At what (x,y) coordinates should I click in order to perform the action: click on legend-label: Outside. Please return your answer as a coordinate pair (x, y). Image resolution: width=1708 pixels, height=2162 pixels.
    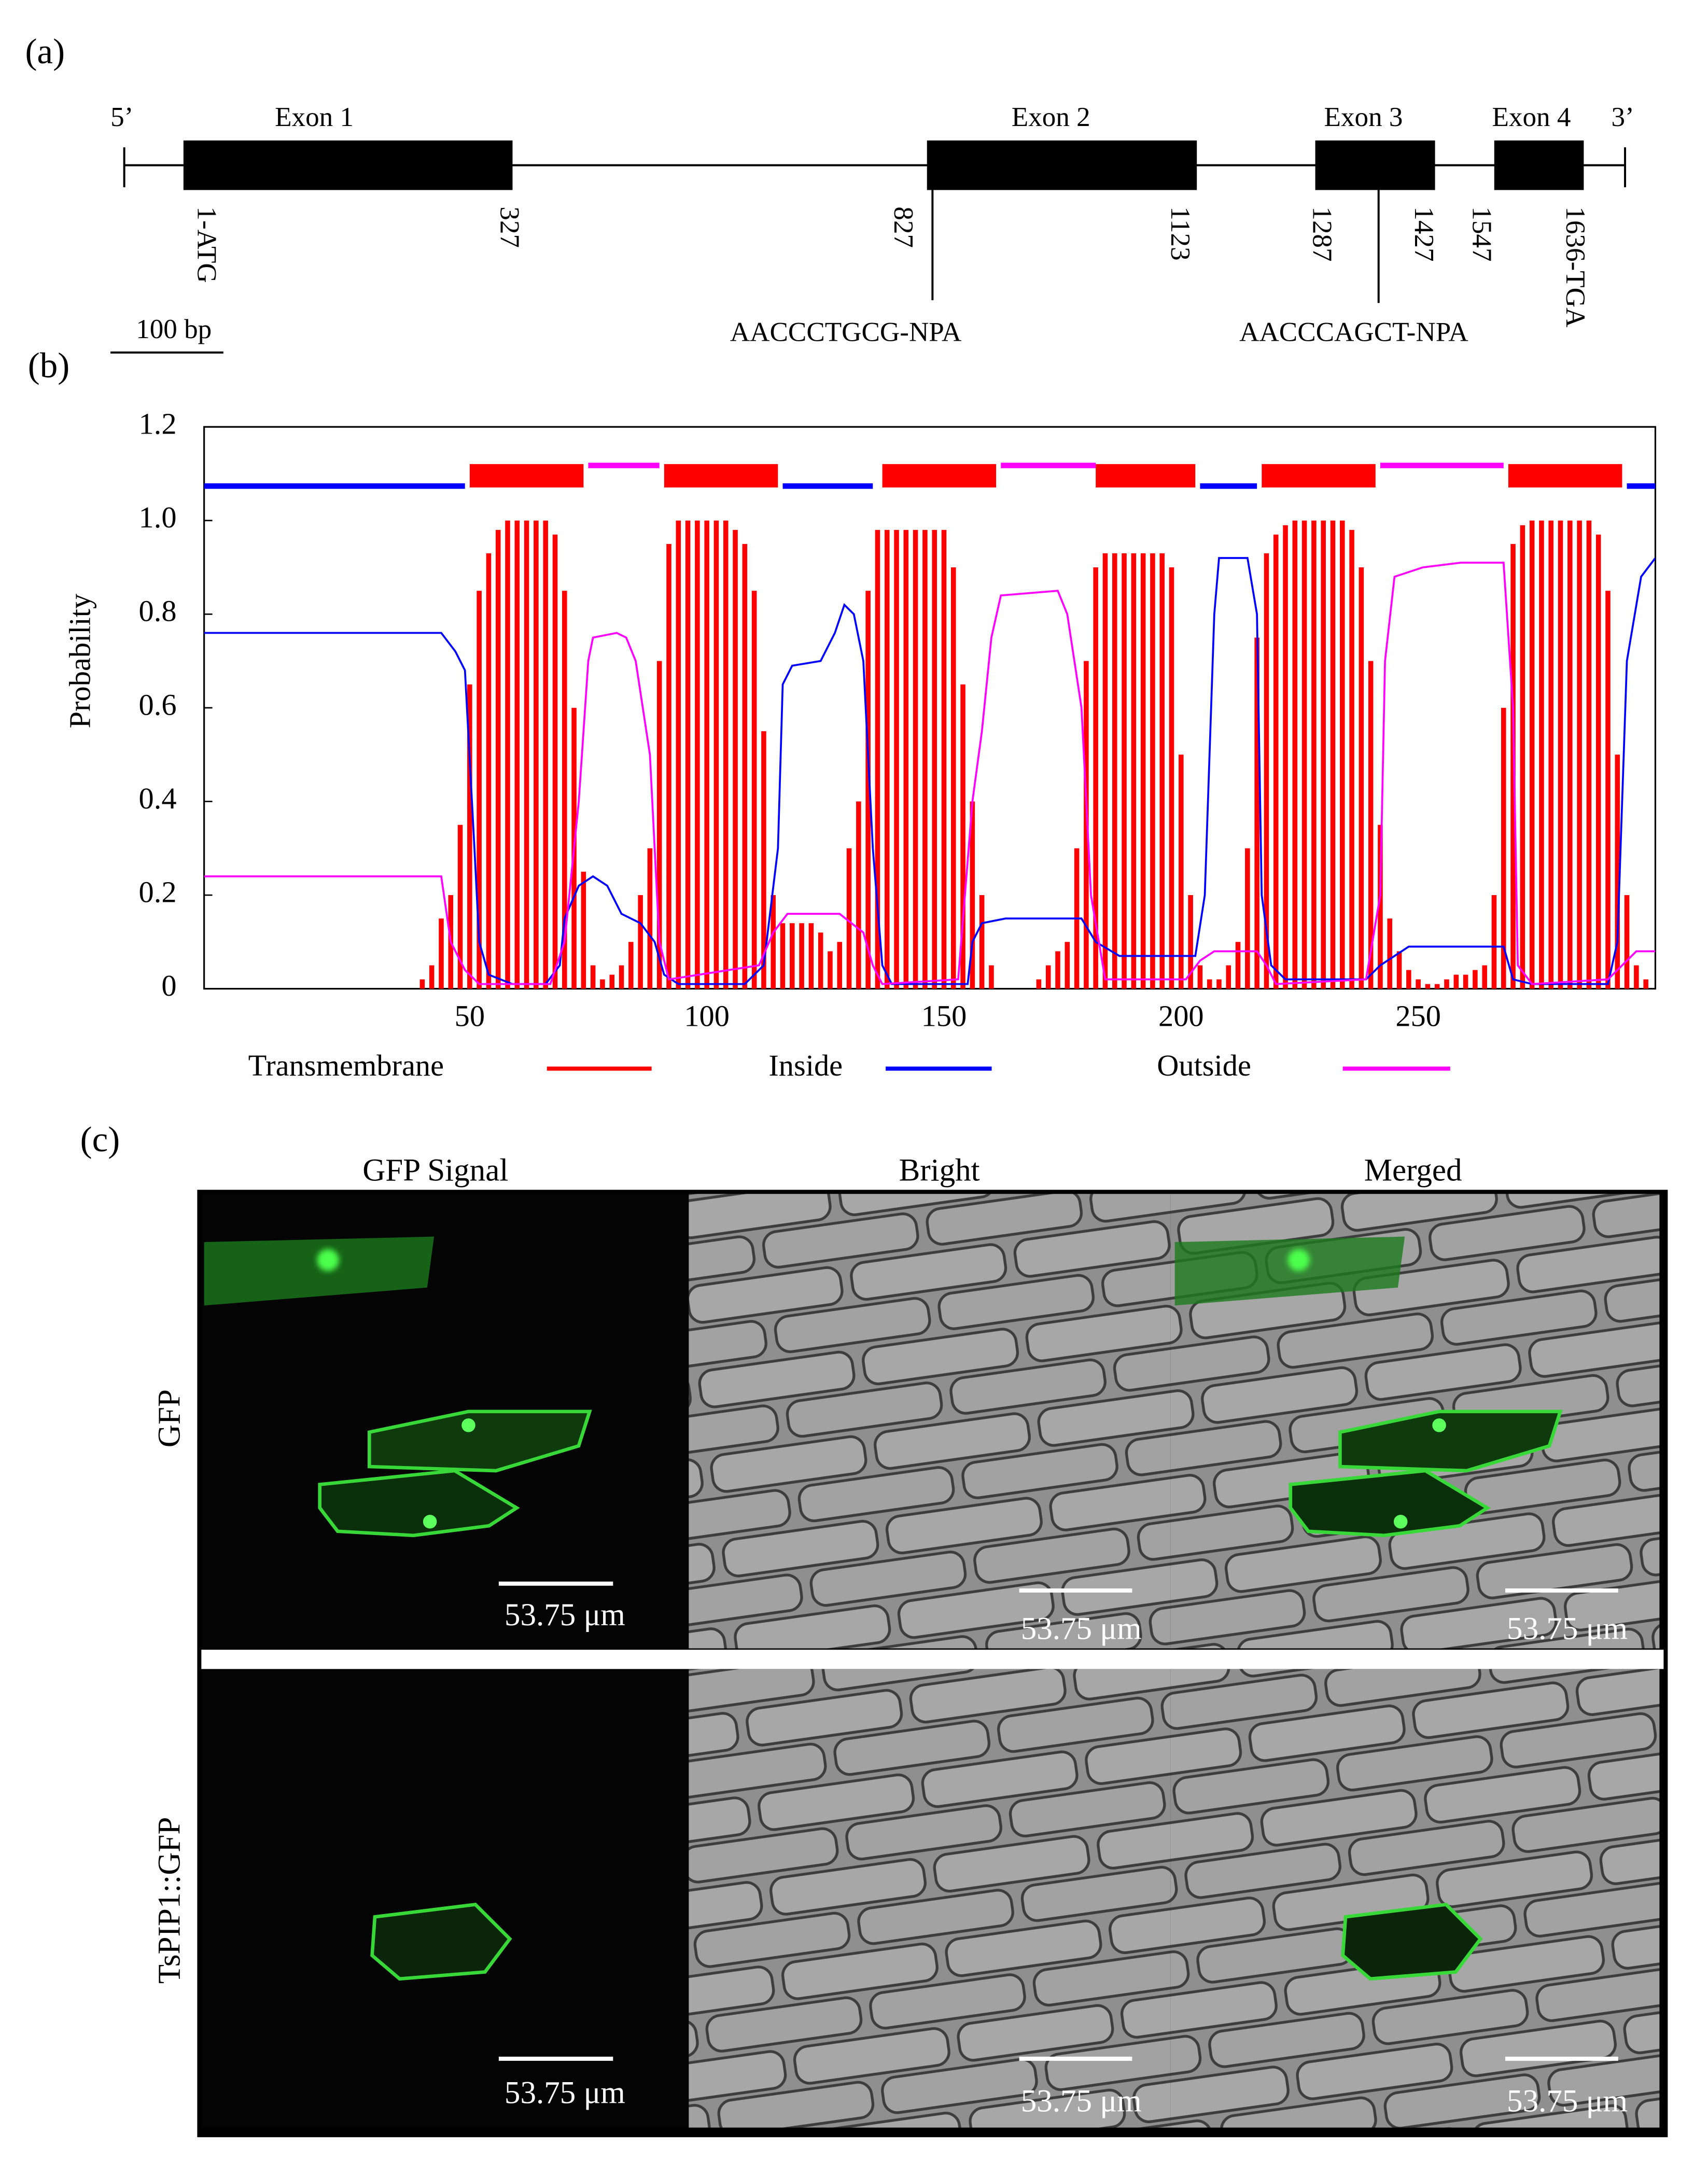
    Looking at the image, I should click on (1204, 1065).